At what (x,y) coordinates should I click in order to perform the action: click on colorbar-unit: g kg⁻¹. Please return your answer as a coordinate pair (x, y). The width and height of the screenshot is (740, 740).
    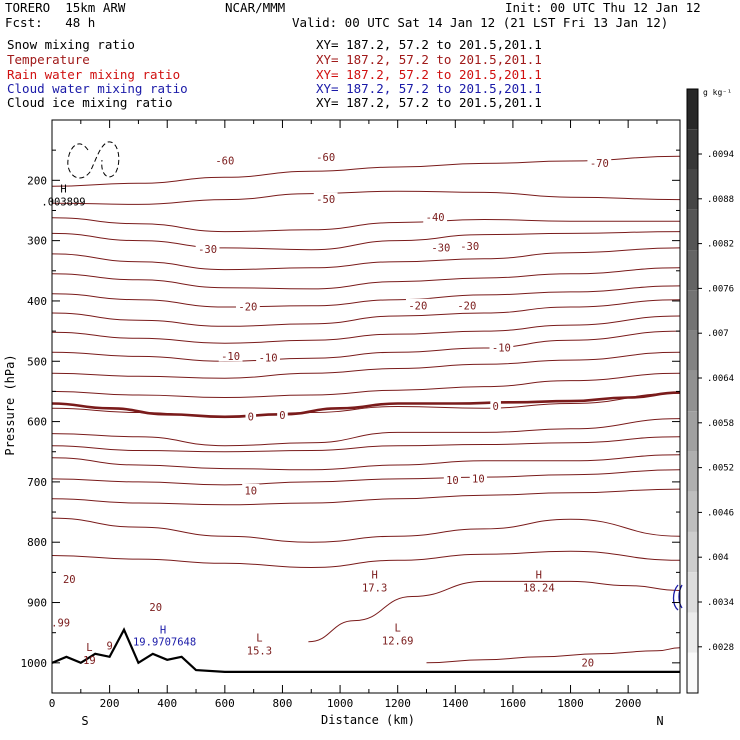
    Looking at the image, I should click on (717, 92).